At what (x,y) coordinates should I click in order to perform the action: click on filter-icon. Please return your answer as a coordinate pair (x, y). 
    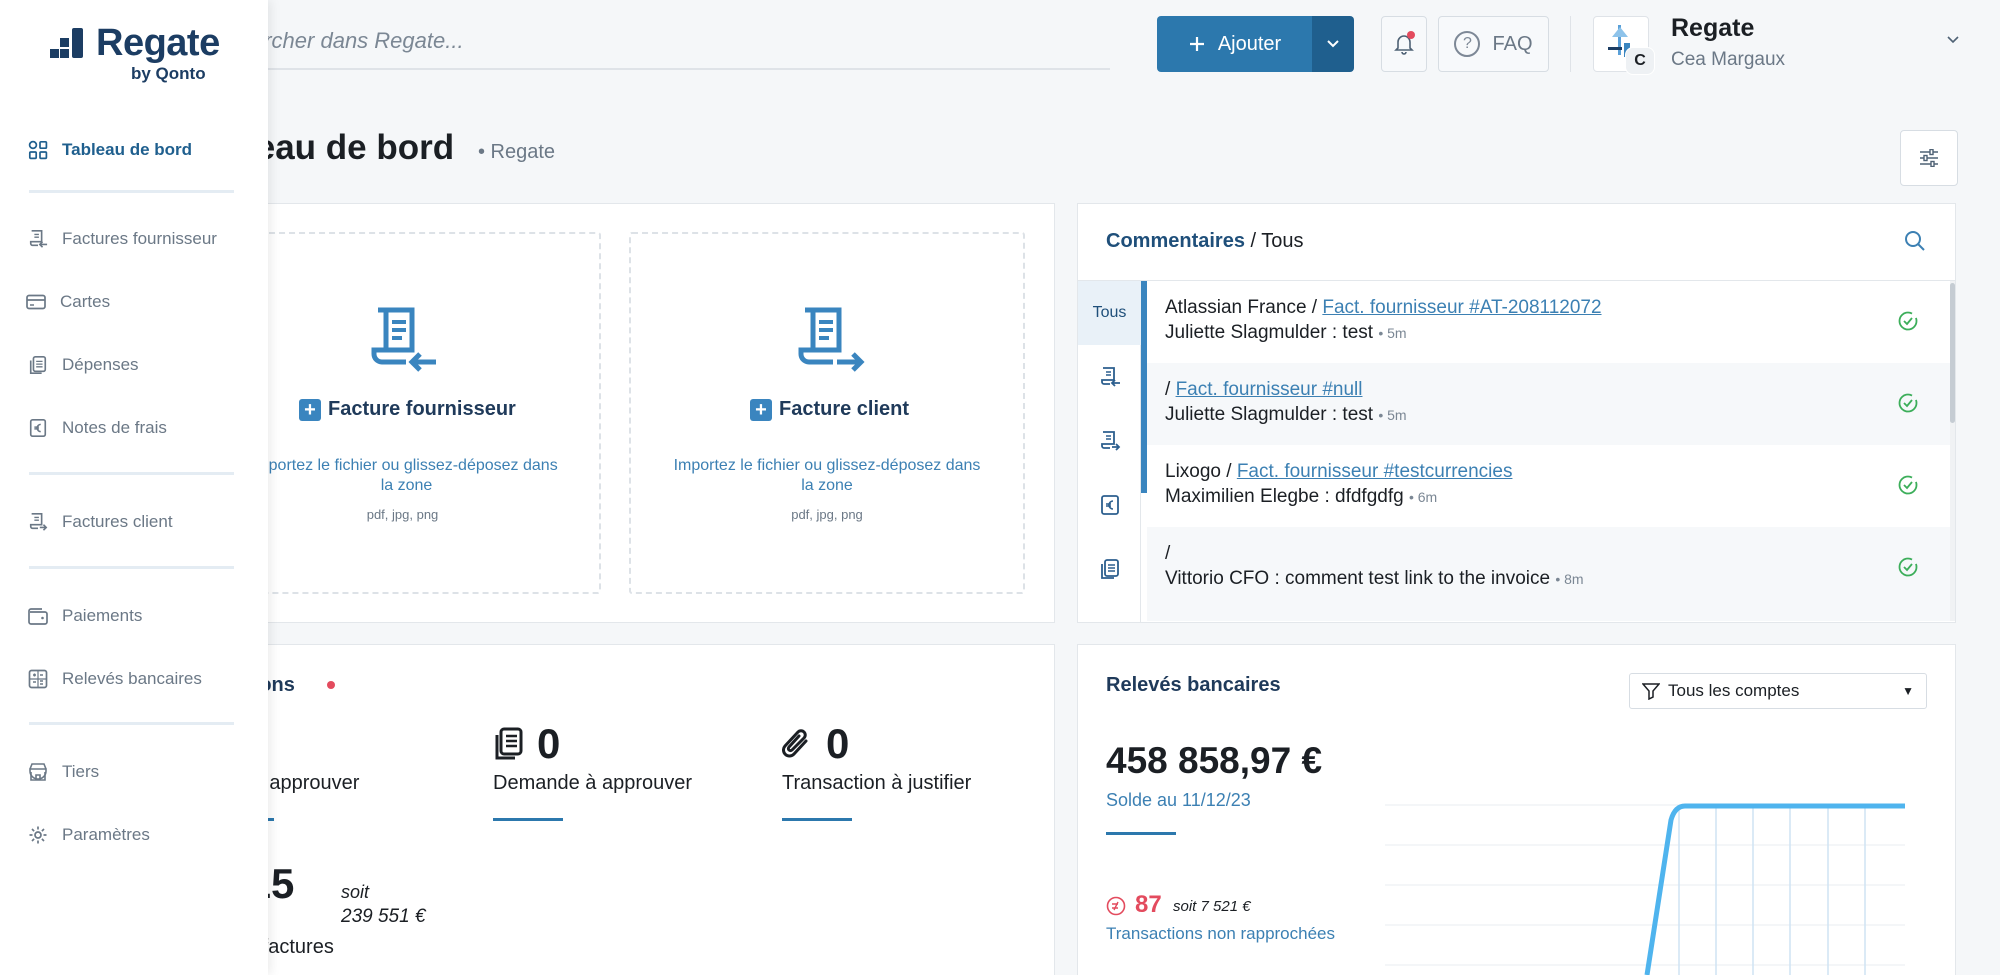
    Looking at the image, I should click on (1651, 691).